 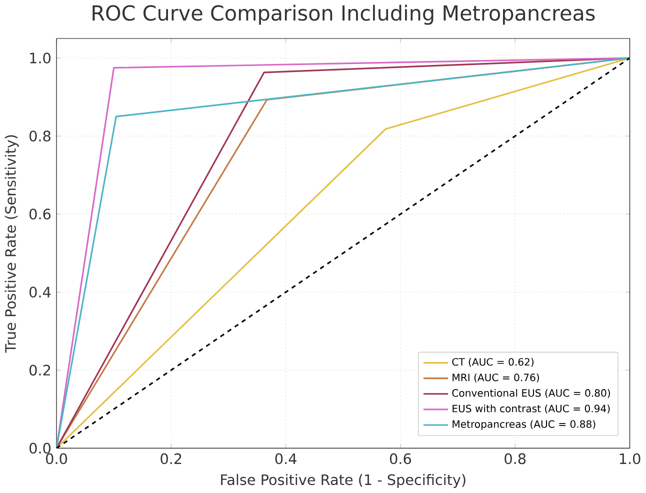 I want to click on chart-title: ROC Curve Comparison Including Metropancreas, so click(x=343, y=14).